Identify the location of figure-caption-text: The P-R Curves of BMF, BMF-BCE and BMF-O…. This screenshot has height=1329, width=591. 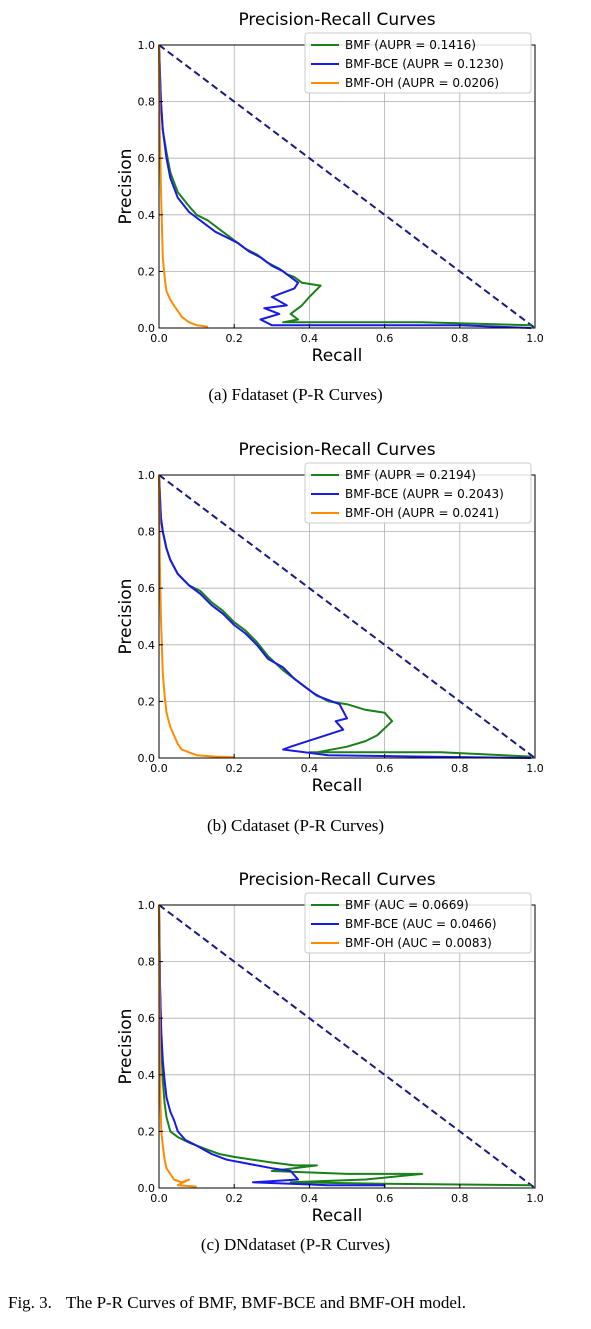
(265, 1302).